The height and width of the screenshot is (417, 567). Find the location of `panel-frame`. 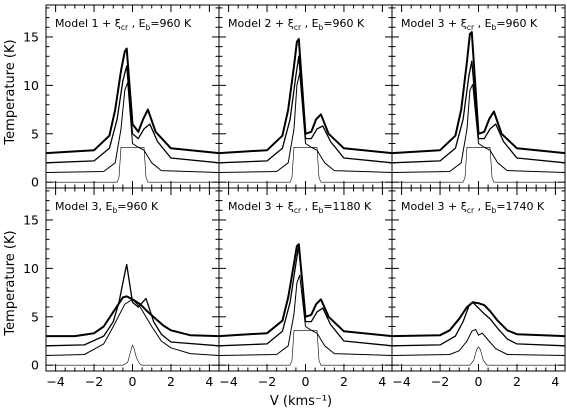

panel-frame is located at coordinates (478, 279).